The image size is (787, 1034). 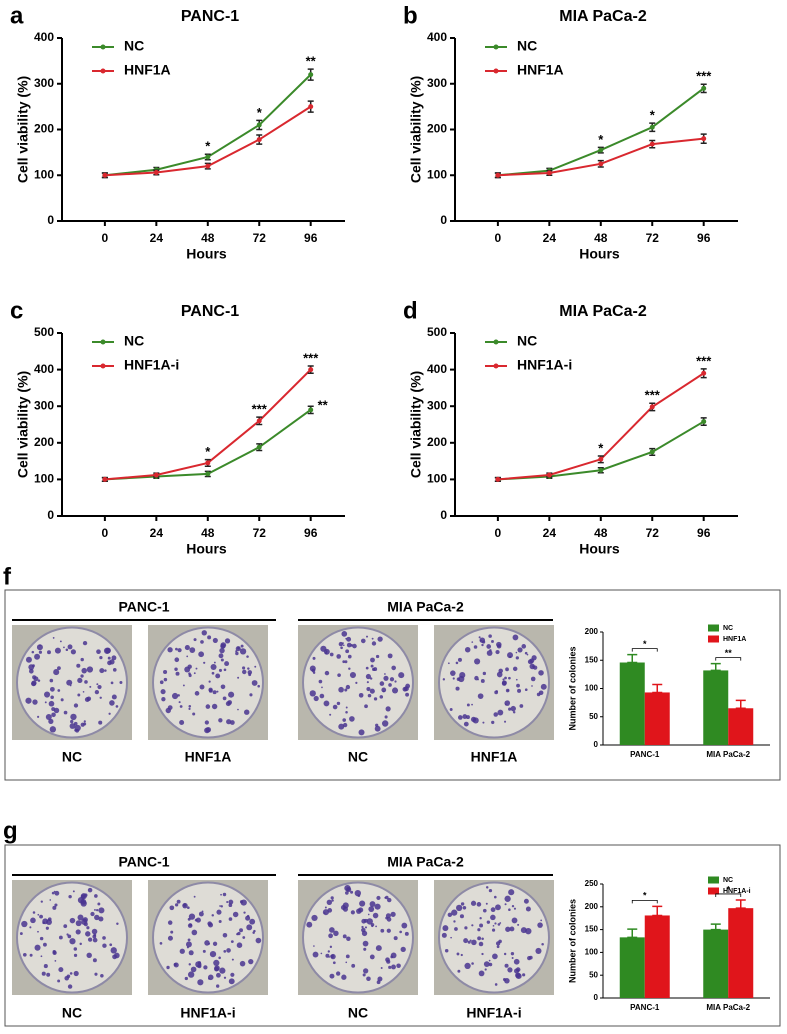 I want to click on significance-label: ***, so click(x=260, y=409).